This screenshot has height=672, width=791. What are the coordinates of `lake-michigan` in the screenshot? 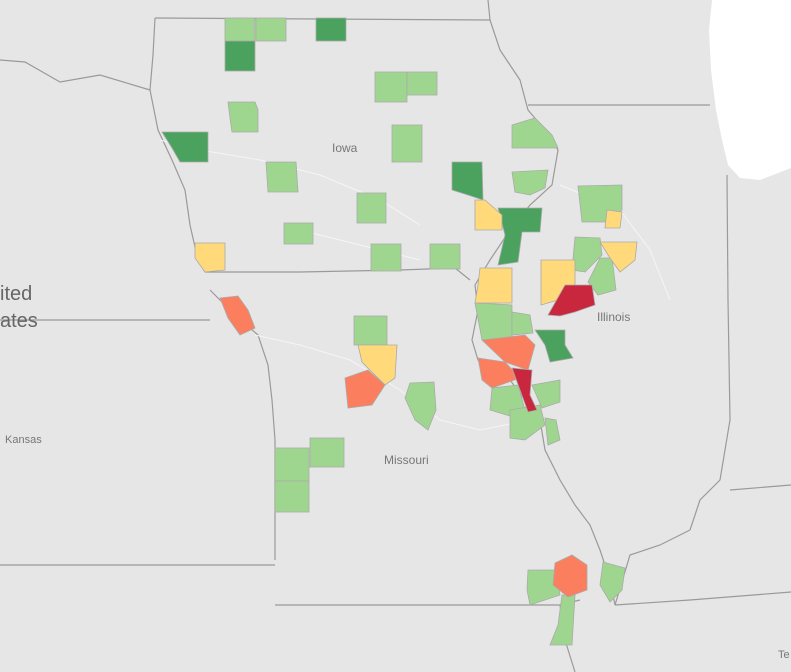 It's located at (750, 90).